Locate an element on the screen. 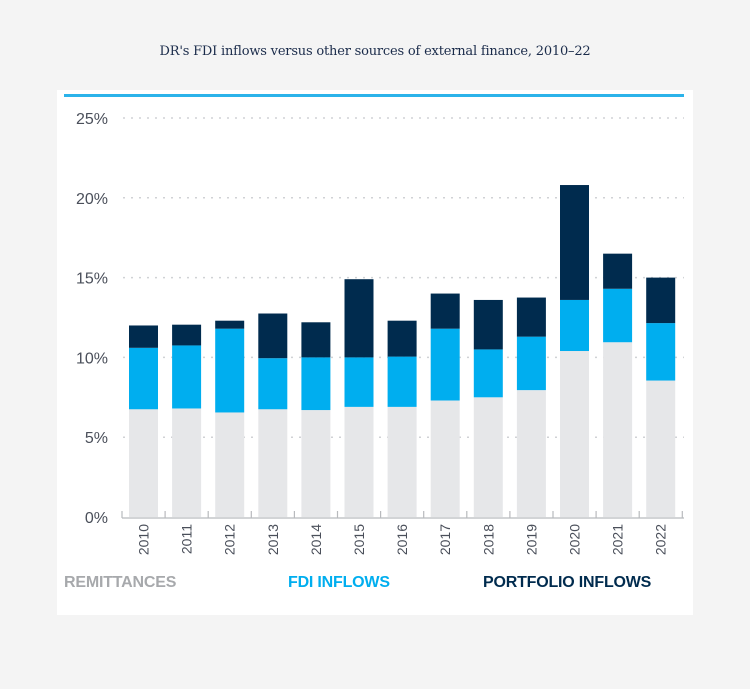 This screenshot has height=689, width=750. x-tick-label: 2020 is located at coordinates (575, 539).